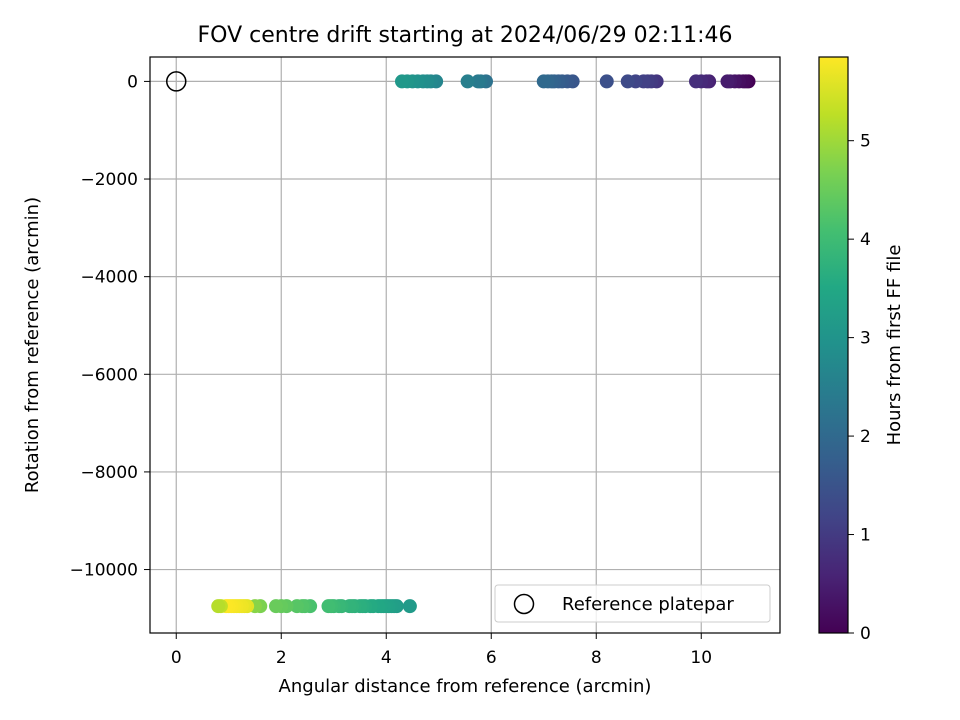 The width and height of the screenshot is (960, 720). I want to click on y-tick-label: −4000, so click(109, 278).